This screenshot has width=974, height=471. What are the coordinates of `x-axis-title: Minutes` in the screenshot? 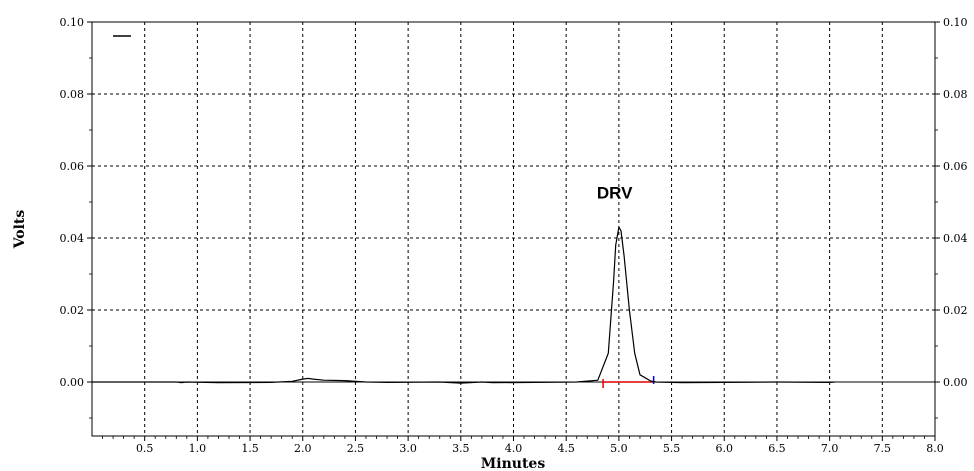 It's located at (513, 463).